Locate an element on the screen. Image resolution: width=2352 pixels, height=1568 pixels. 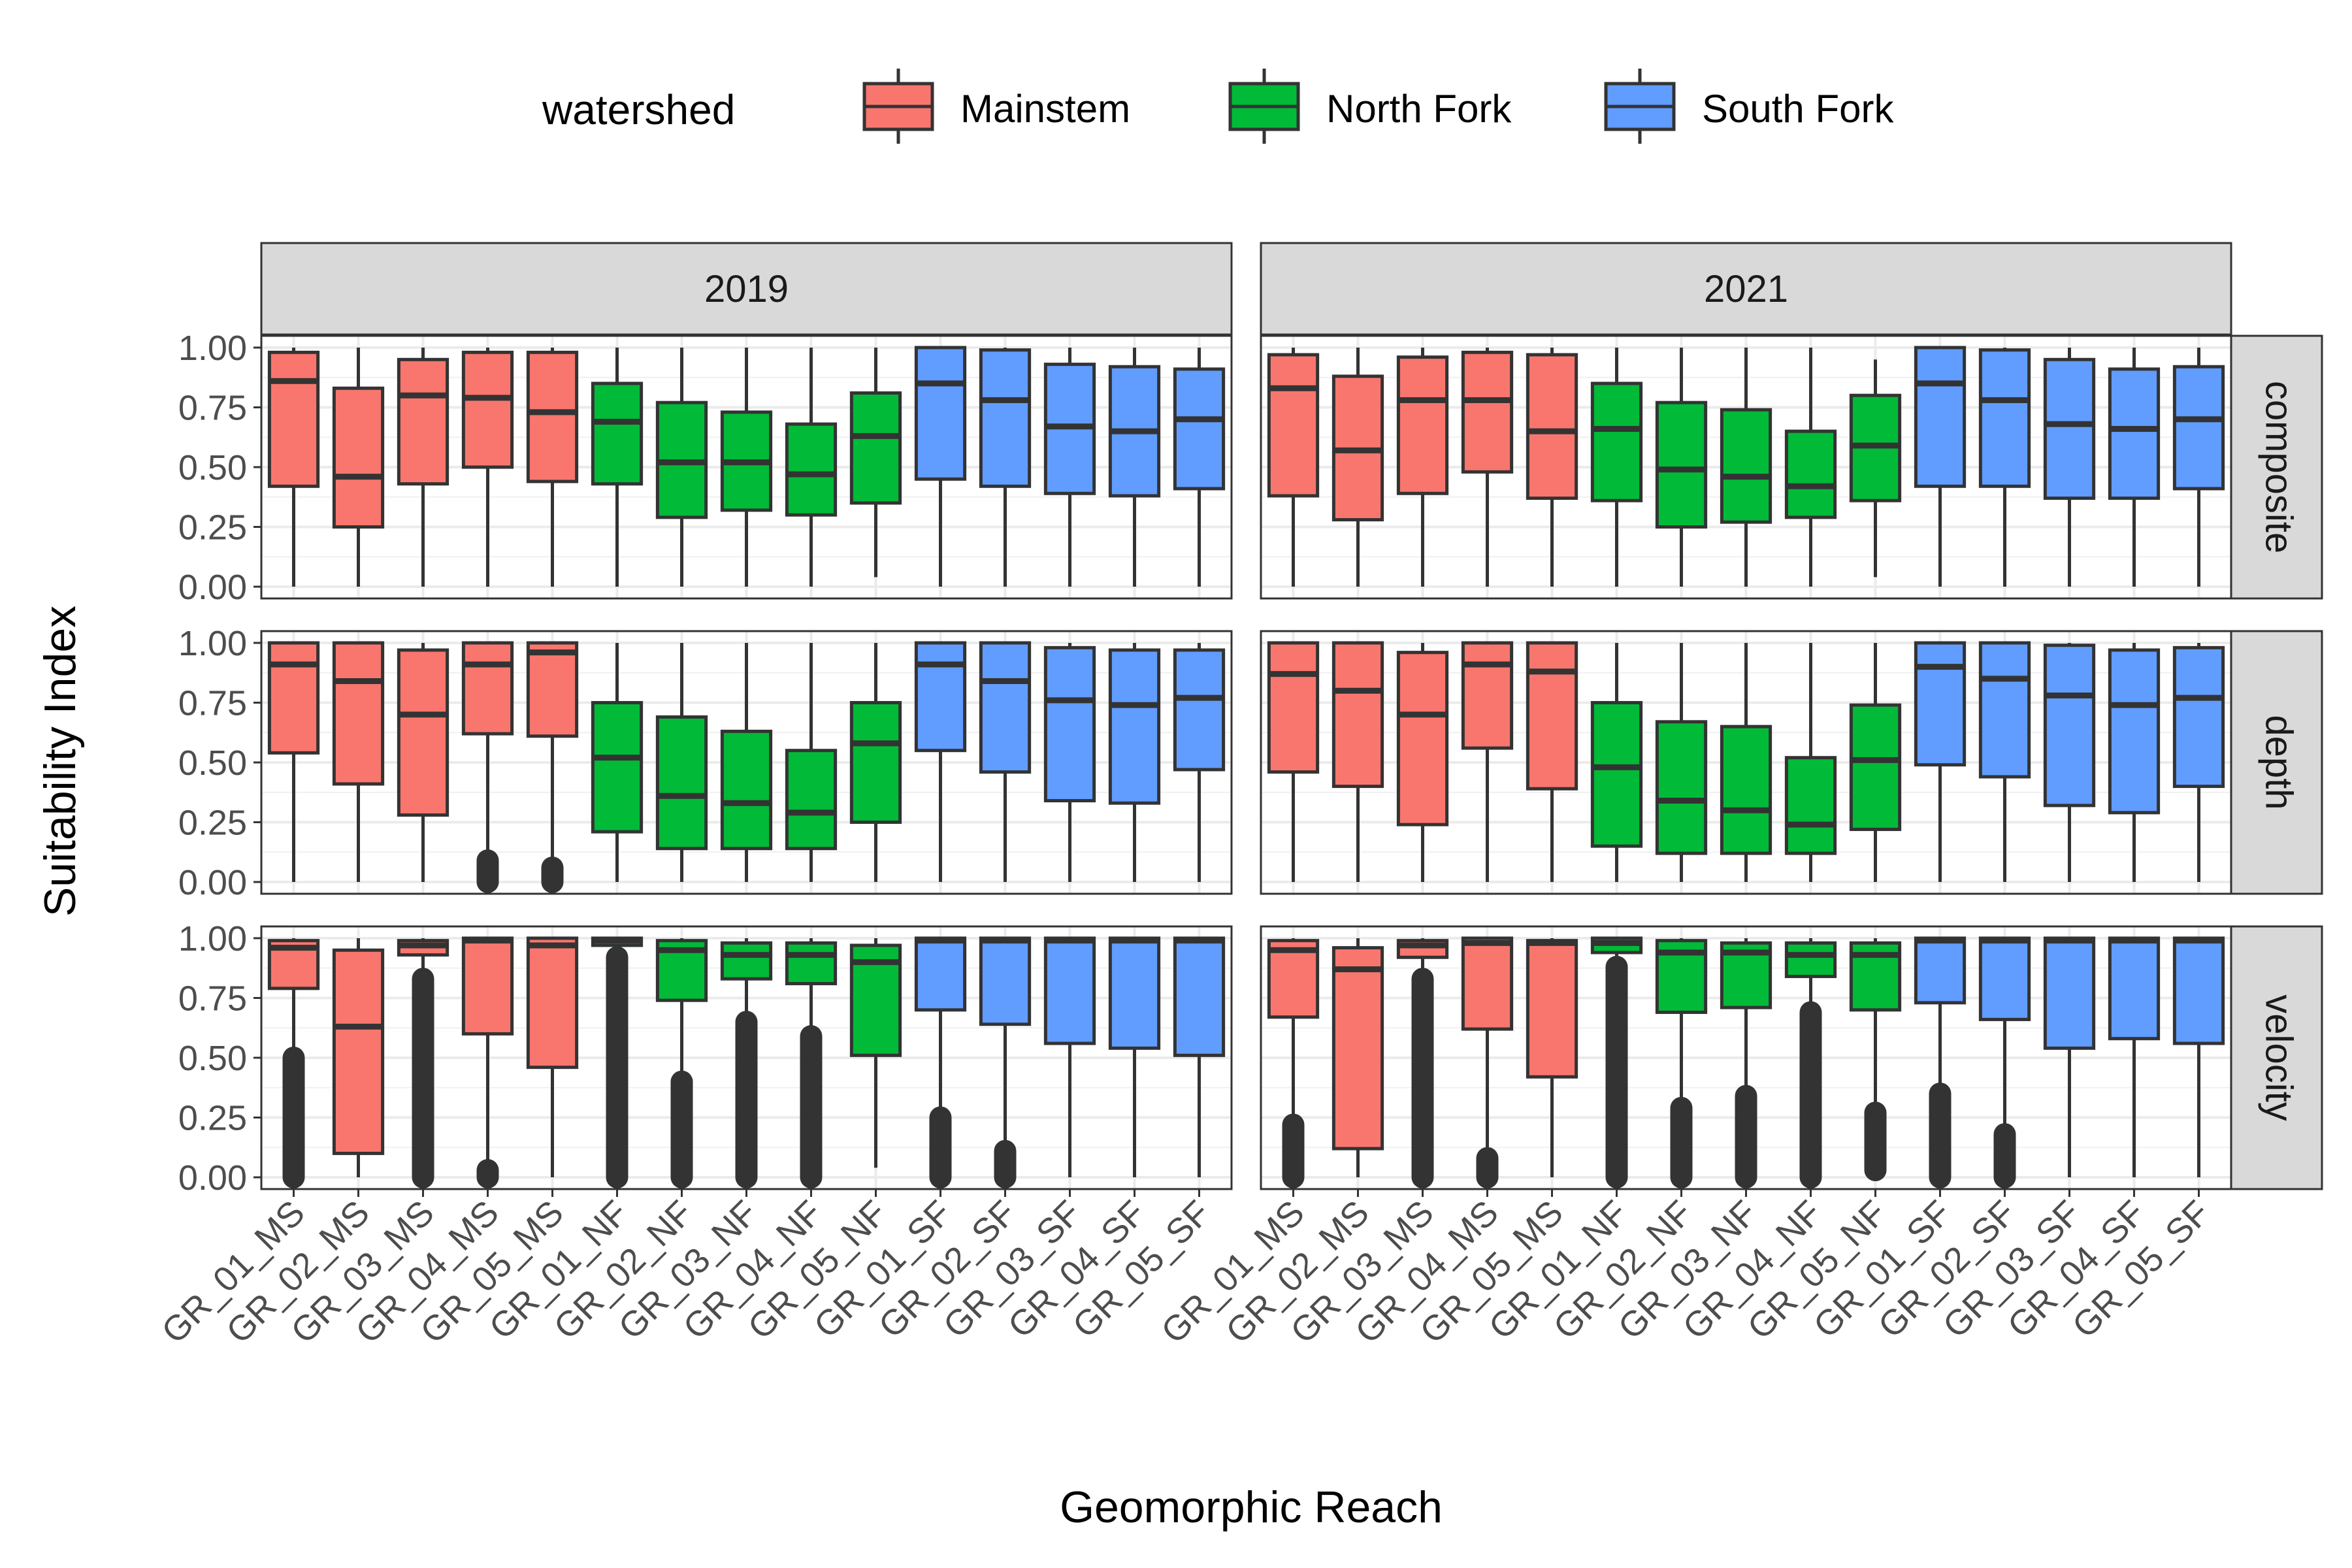
panel-2021-composite is located at coordinates (1746, 467).